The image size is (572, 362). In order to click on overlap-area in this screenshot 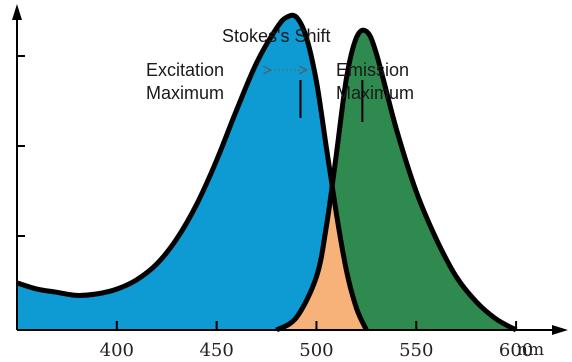, I will do `click(321, 180)`.